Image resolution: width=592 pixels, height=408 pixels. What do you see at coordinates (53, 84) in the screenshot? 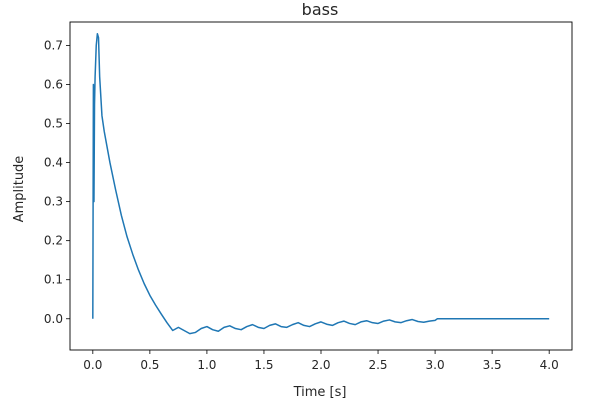
I see `y-tick-label: 0.6` at bounding box center [53, 84].